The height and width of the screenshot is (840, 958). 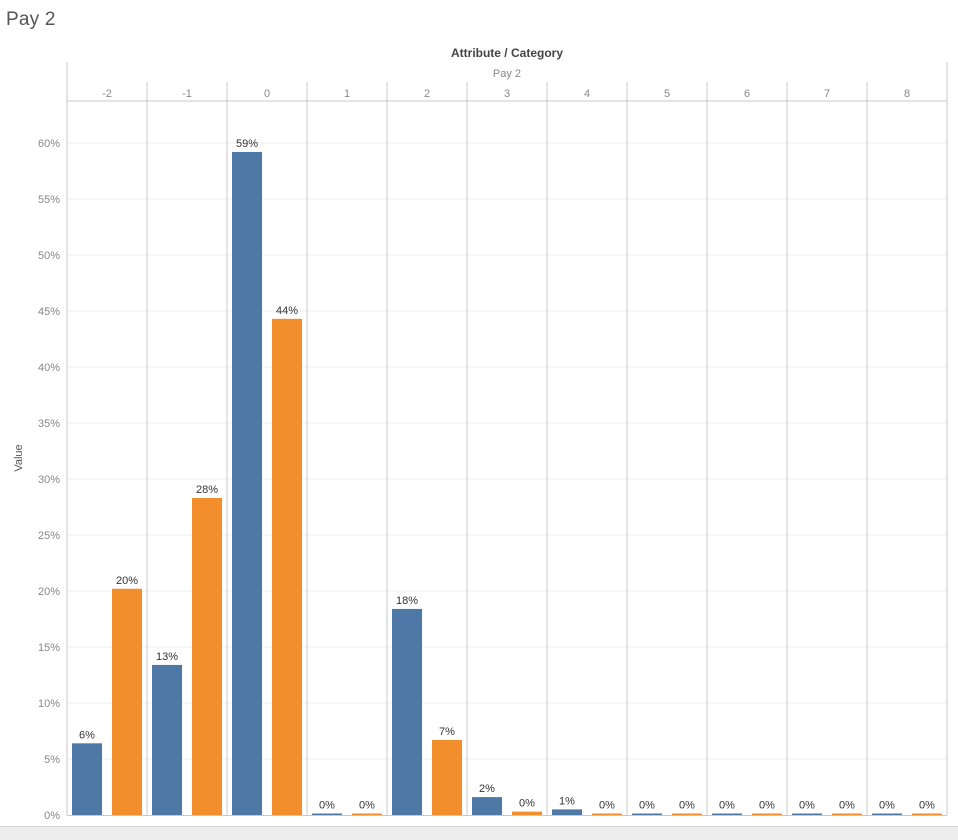 What do you see at coordinates (507, 53) in the screenshot?
I see `chart-title: Attribute / Category` at bounding box center [507, 53].